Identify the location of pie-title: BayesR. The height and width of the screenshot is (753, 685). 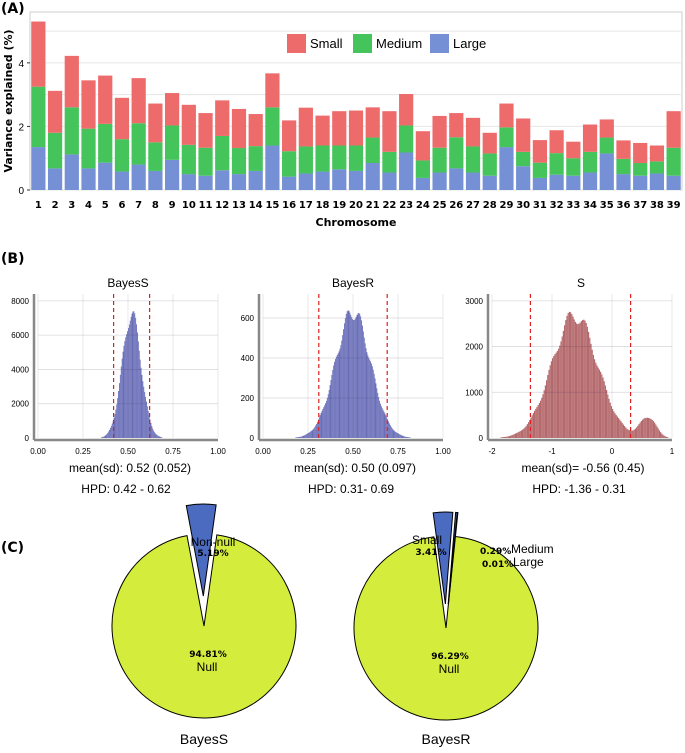
(445, 739).